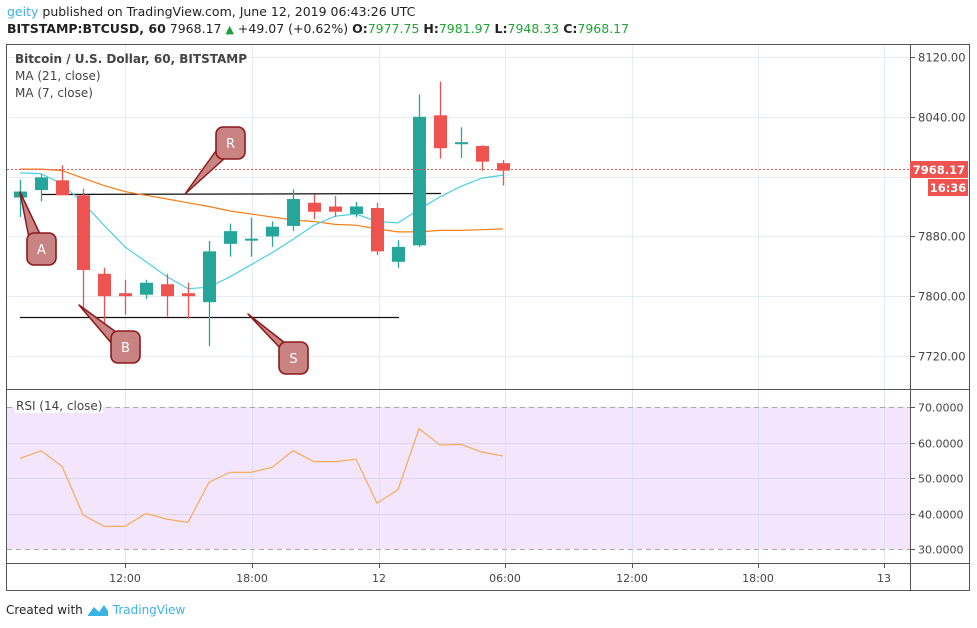 This screenshot has height=628, width=977. Describe the element at coordinates (360, 28) in the screenshot. I see `open-label: O:` at that location.